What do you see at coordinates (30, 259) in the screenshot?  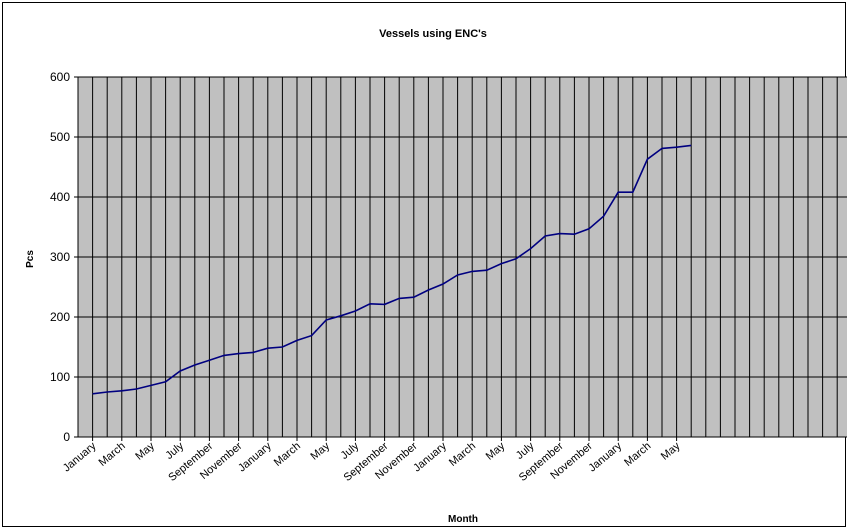 I see `y-axis-title: Pcs` at bounding box center [30, 259].